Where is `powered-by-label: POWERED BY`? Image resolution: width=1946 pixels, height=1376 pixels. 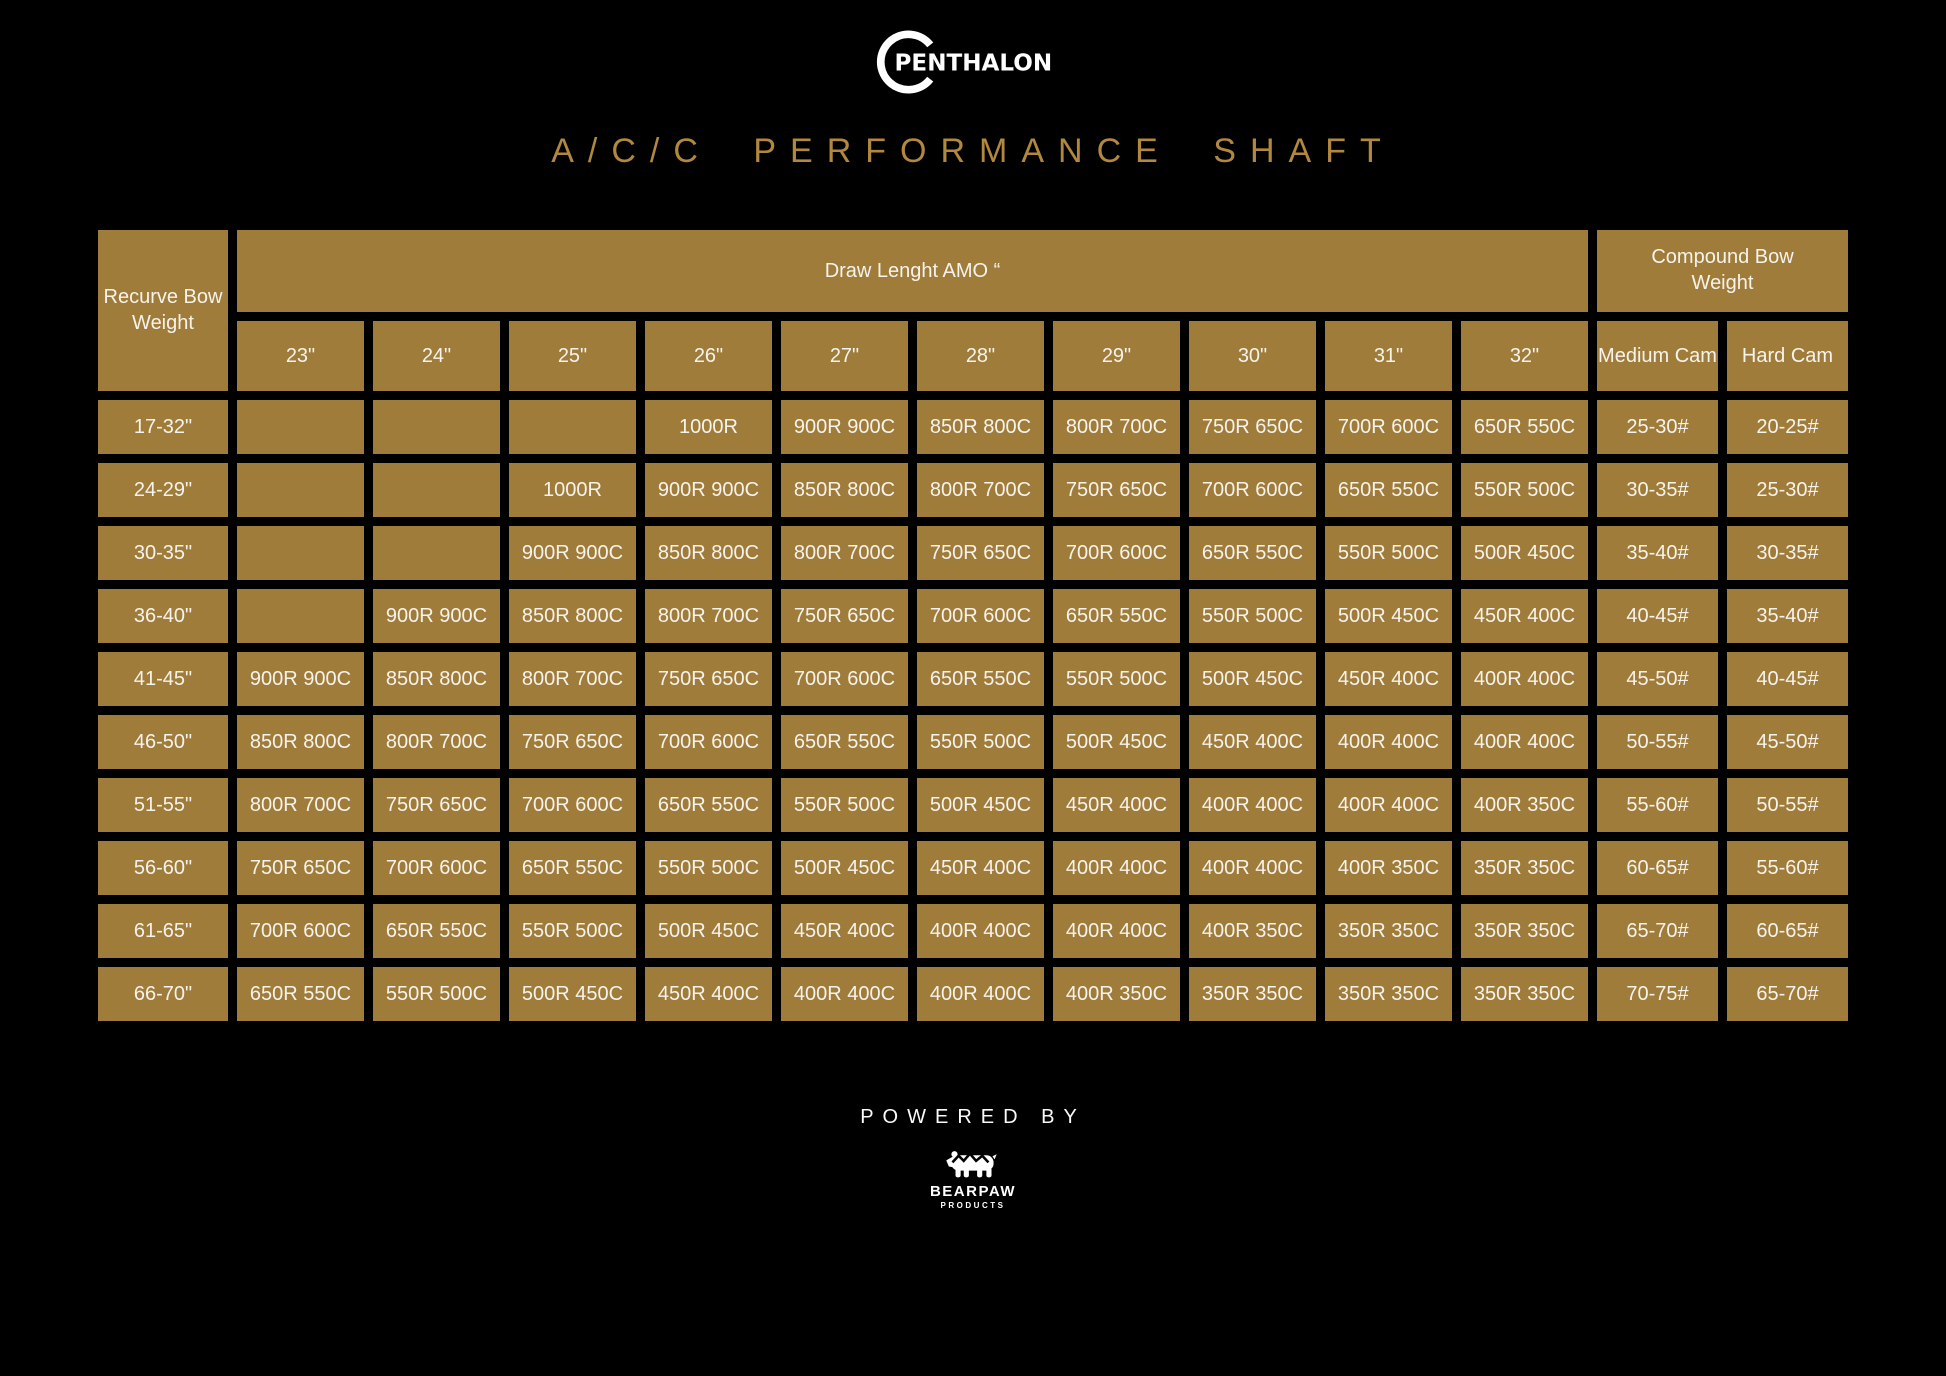
powered-by-label: POWERED BY is located at coordinates (973, 1117).